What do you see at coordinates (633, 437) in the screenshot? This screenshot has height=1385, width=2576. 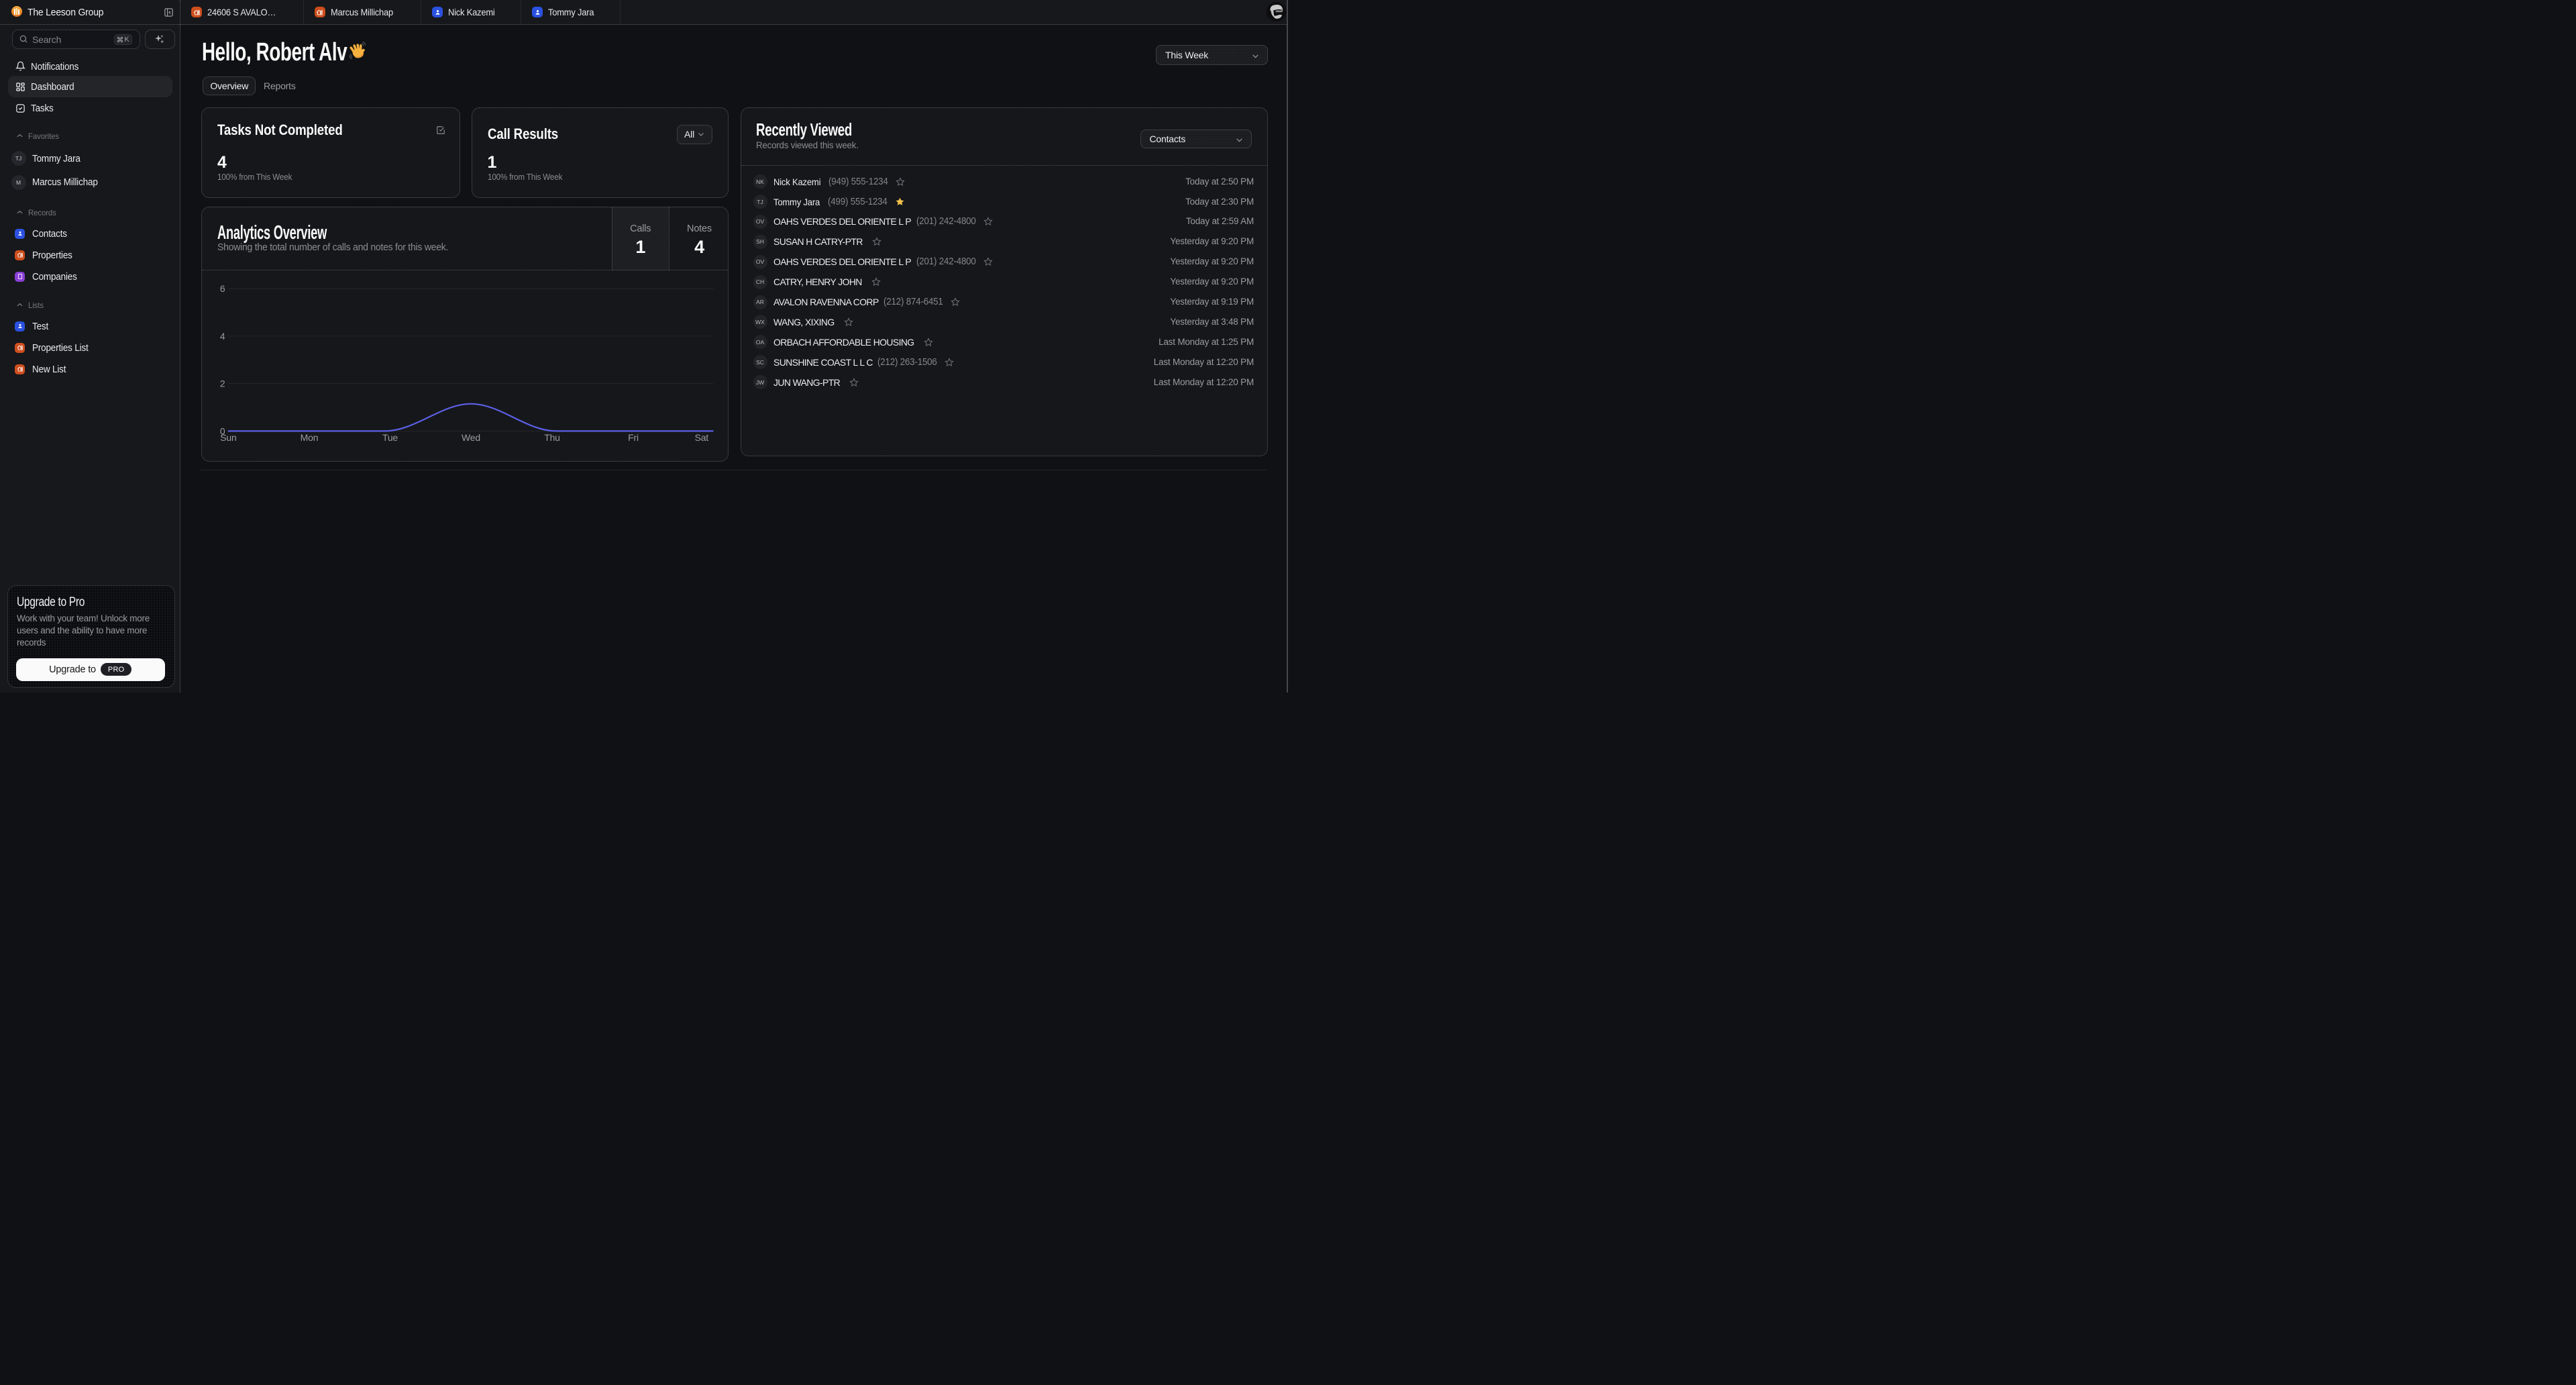 I see `svg-text: Fri` at bounding box center [633, 437].